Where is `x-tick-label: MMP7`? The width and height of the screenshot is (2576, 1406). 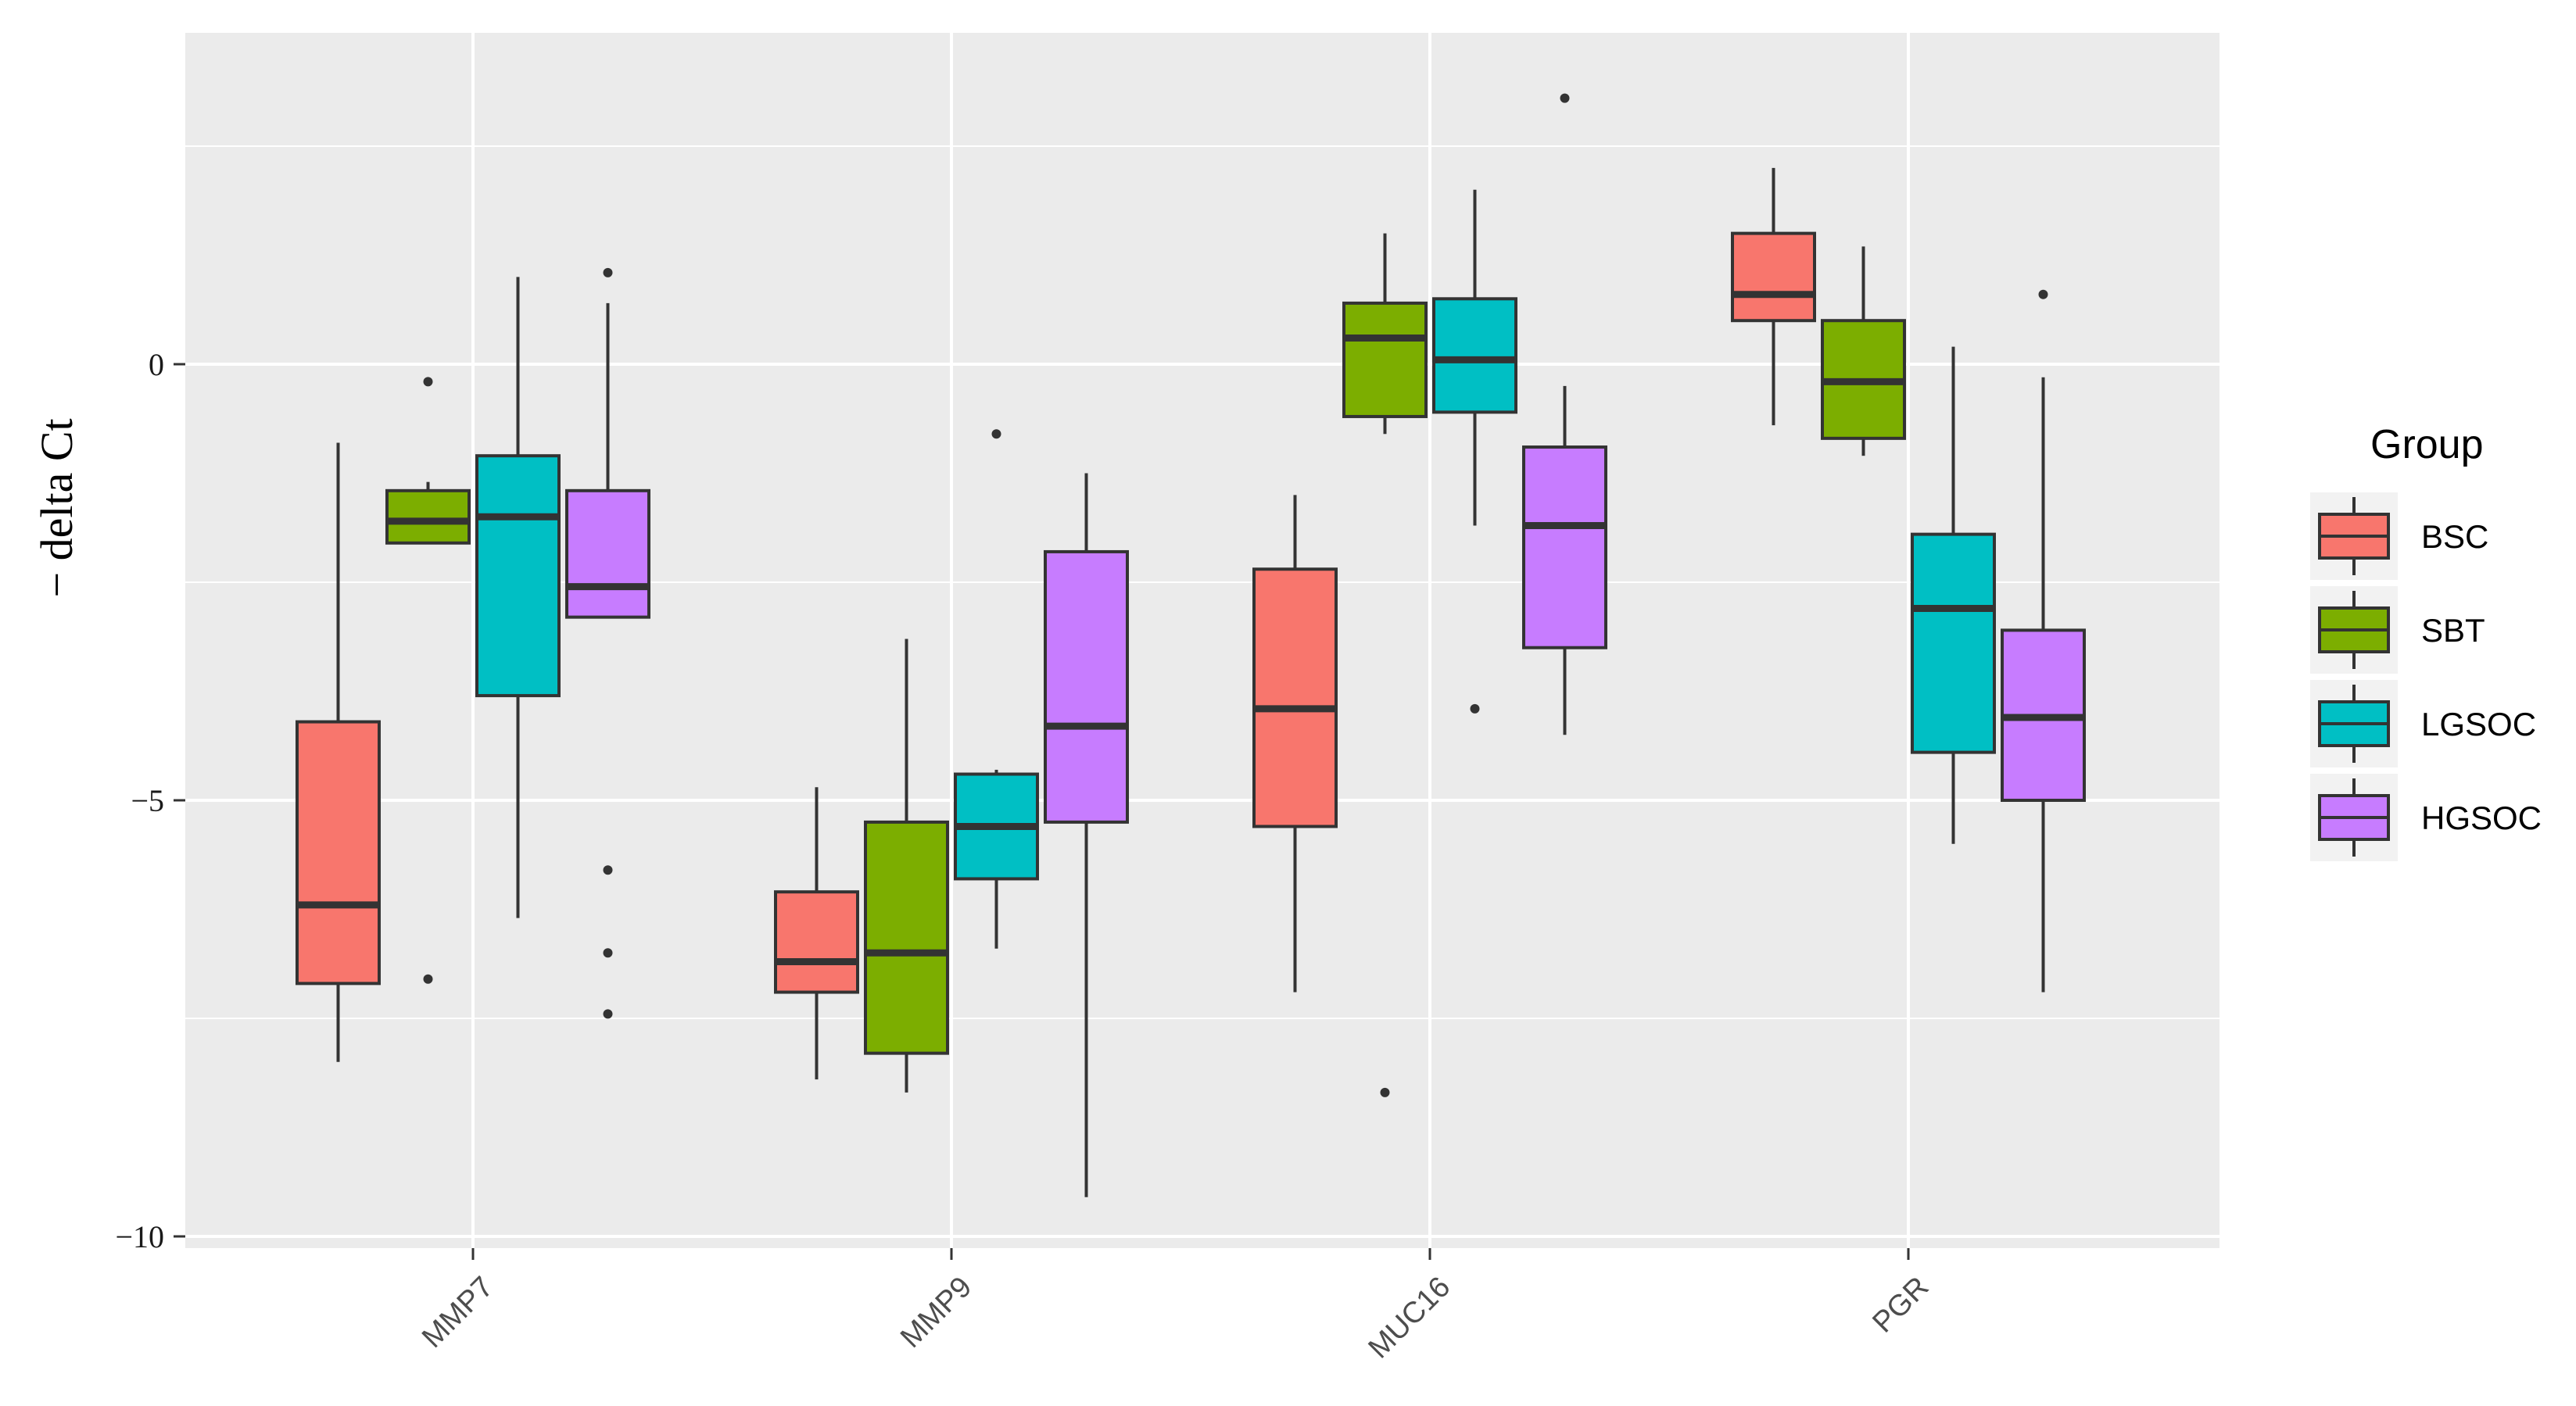
x-tick-label: MMP7 is located at coordinates (458, 1312).